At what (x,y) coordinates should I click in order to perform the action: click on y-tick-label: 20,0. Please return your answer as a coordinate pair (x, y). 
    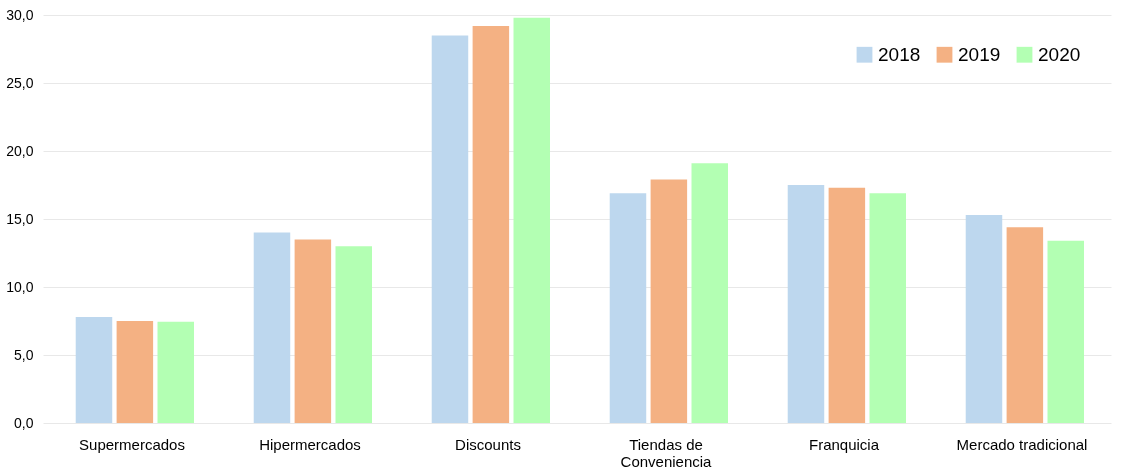
    Looking at the image, I should click on (20, 150).